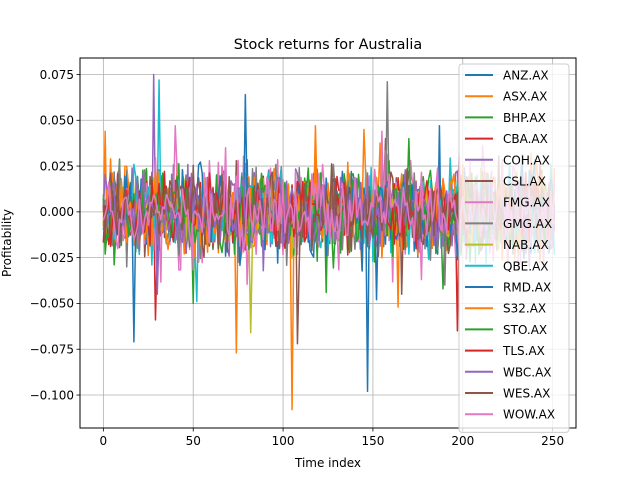 This screenshot has height=480, width=640. What do you see at coordinates (525, 97) in the screenshot?
I see `legend-label: ASX.AX` at bounding box center [525, 97].